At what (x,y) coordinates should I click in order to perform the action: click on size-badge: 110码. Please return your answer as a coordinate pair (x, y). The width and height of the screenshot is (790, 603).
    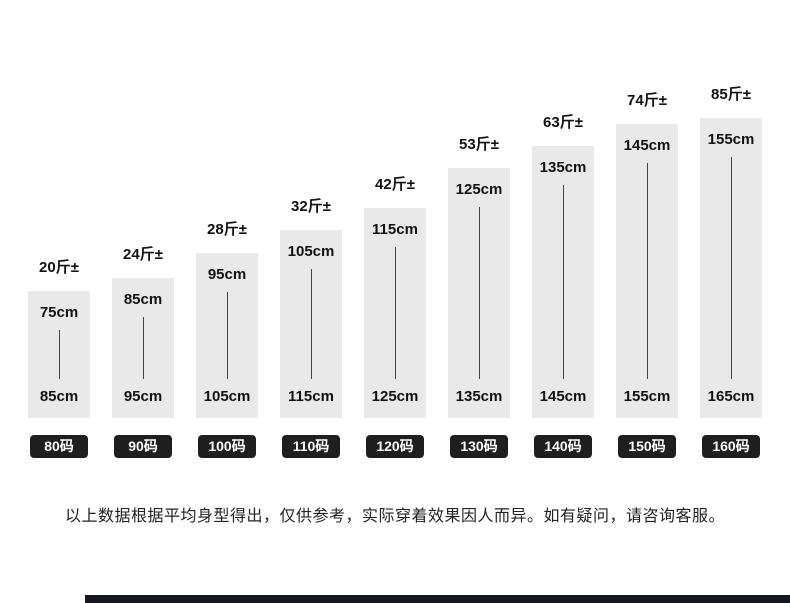
    Looking at the image, I should click on (311, 446).